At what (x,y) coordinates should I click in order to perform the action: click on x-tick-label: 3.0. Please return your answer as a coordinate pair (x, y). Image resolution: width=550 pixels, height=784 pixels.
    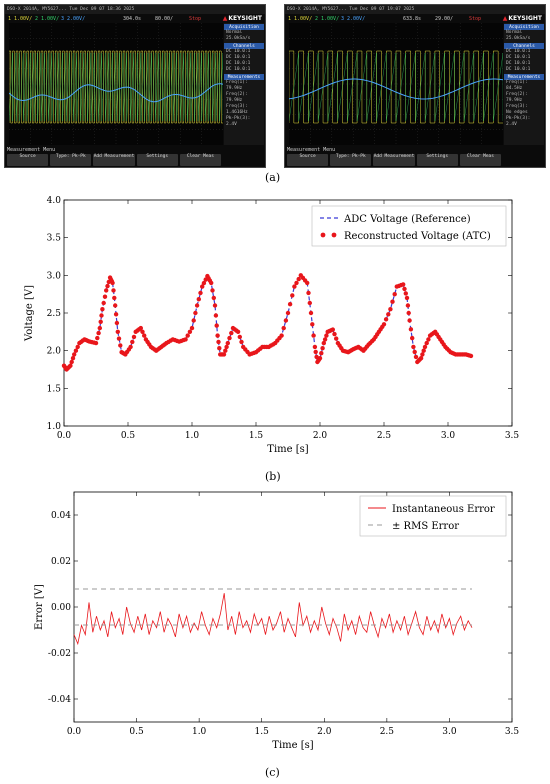
    Looking at the image, I should click on (449, 732).